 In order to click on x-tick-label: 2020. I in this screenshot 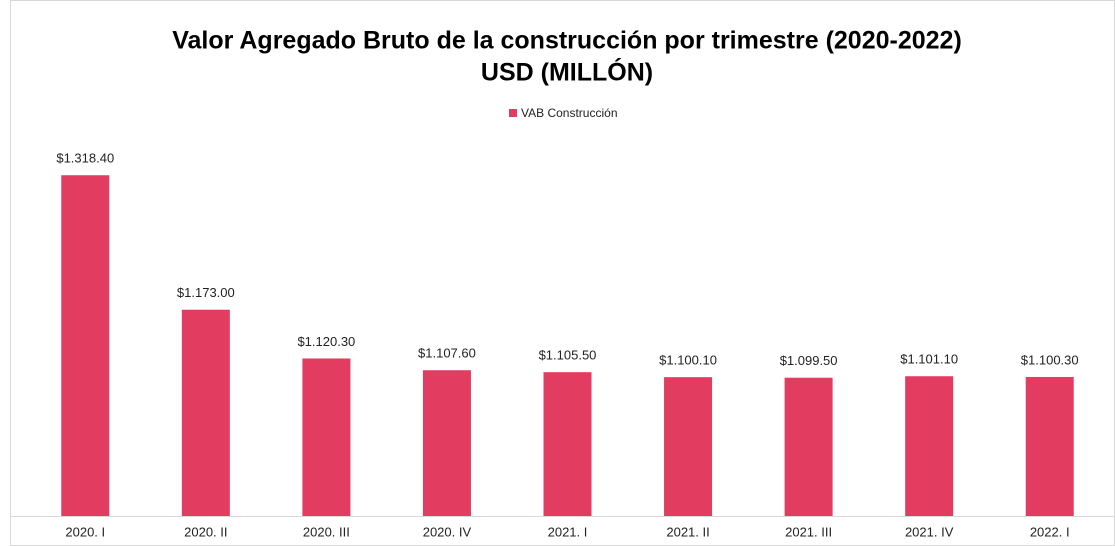, I will do `click(85, 531)`.